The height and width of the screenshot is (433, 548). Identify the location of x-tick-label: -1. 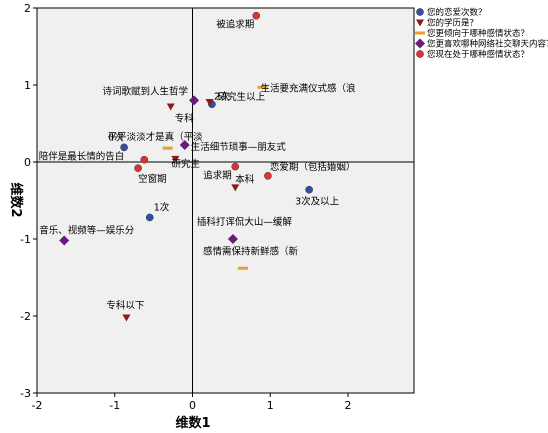
(114, 405).